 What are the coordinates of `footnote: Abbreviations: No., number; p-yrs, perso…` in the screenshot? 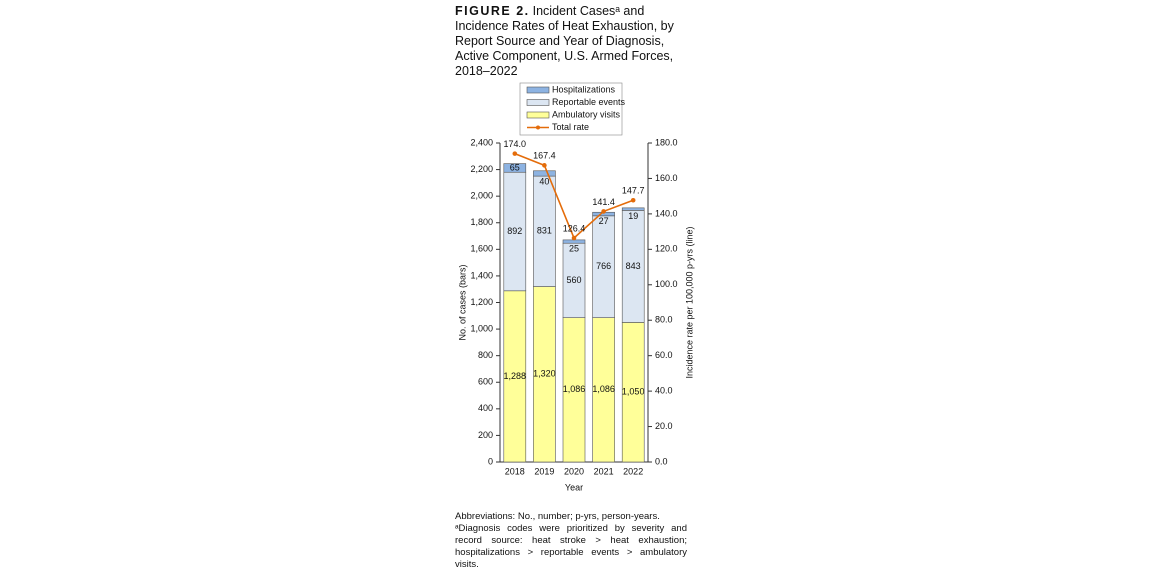 It's located at (557, 516).